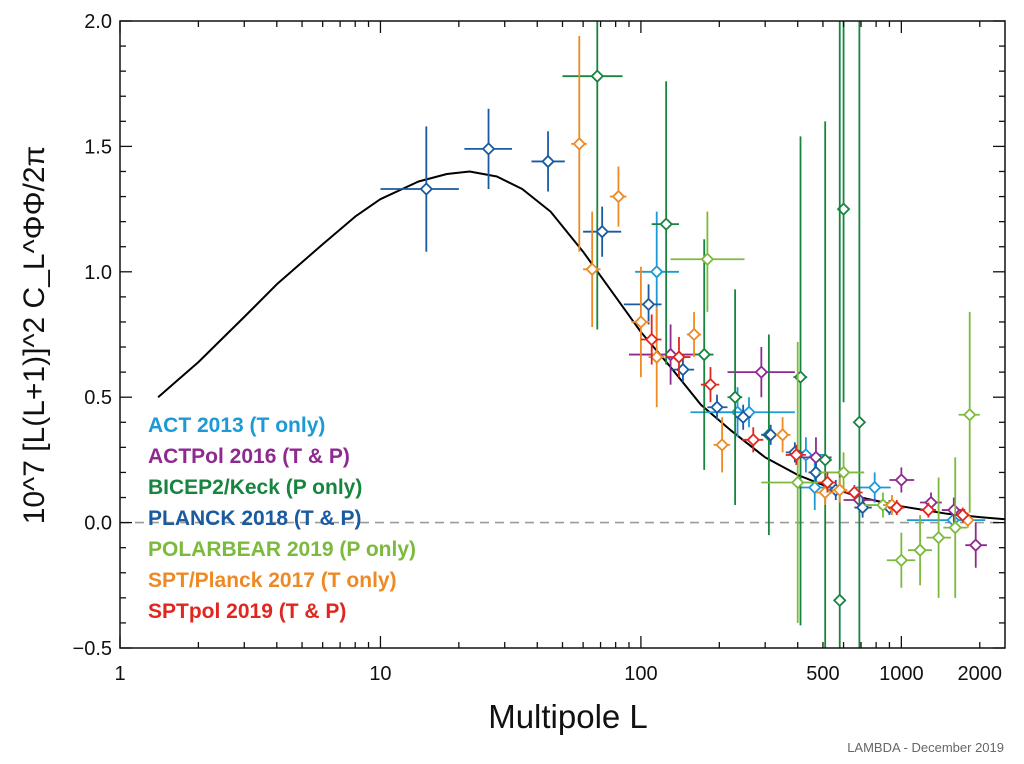 The image size is (1024, 764). I want to click on y-tick-label: 0.5, so click(98, 398).